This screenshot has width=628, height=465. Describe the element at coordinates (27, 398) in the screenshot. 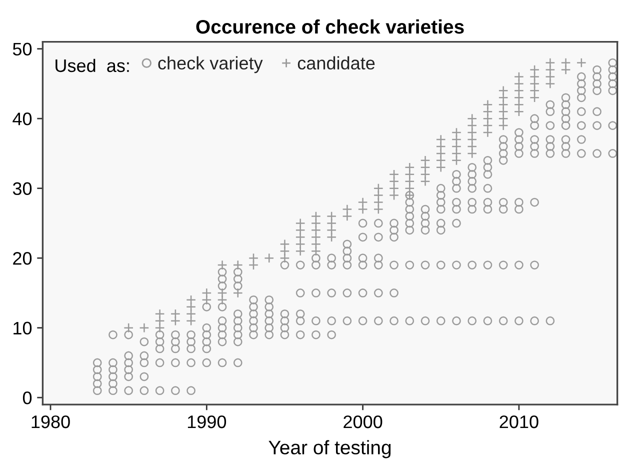

I see `y-tick-label: 0` at that location.